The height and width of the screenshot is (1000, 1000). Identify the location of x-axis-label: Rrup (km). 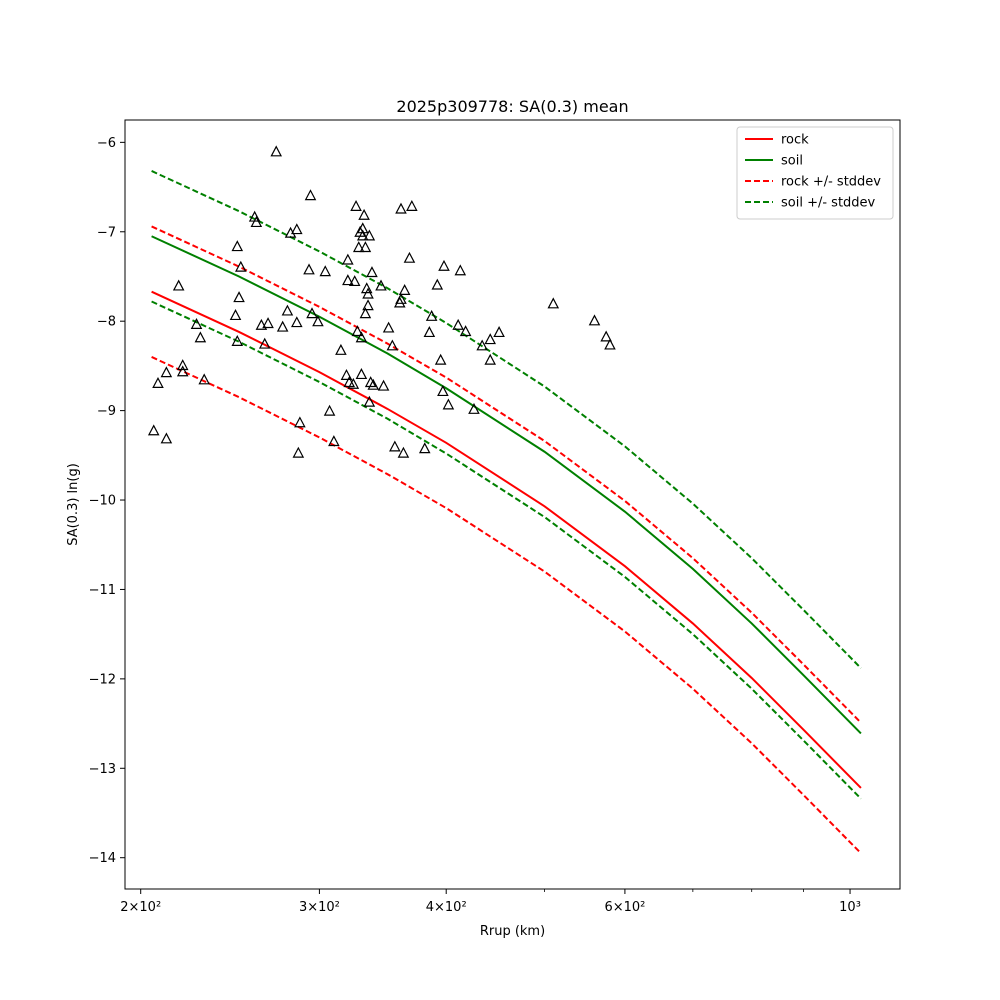
(512, 931).